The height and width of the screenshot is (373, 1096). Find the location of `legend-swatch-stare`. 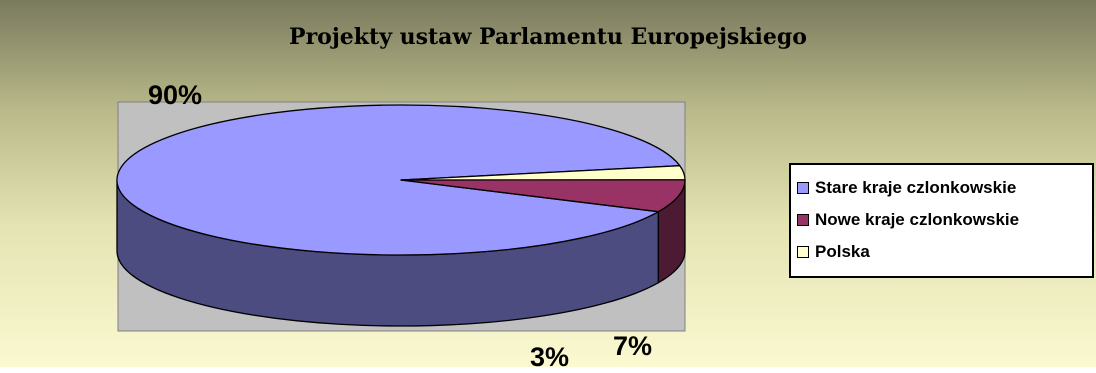

legend-swatch-stare is located at coordinates (803, 188).